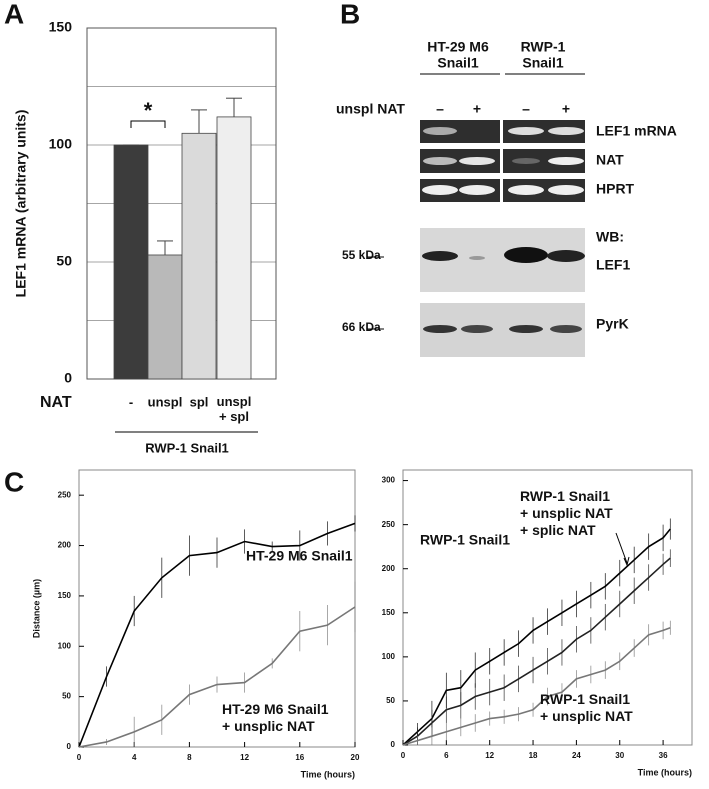  Describe the element at coordinates (275, 717) in the screenshot. I see `series-label: HT-29 M6 Snail1 + unsplic NAT` at that location.